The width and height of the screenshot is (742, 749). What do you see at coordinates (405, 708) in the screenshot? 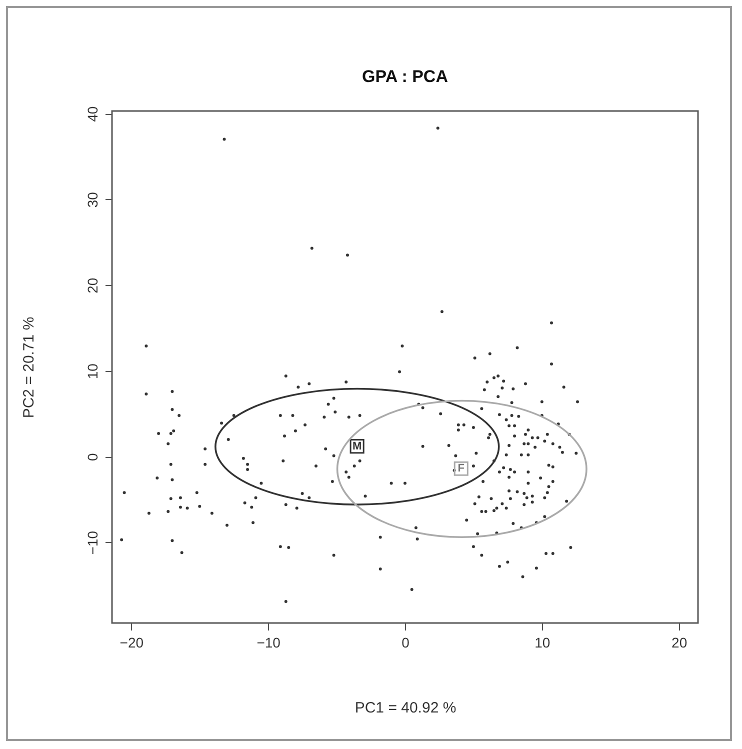
I see `x-axis-title: PC1 = 40.92 %` at bounding box center [405, 708].